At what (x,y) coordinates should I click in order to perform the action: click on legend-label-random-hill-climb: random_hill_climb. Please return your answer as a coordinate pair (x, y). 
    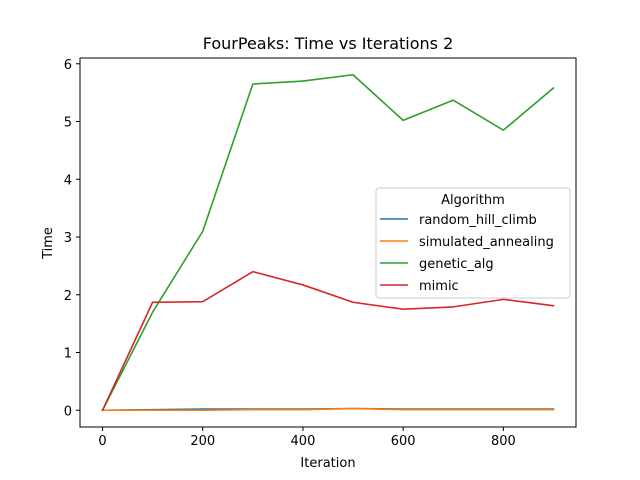
    Looking at the image, I should click on (478, 220).